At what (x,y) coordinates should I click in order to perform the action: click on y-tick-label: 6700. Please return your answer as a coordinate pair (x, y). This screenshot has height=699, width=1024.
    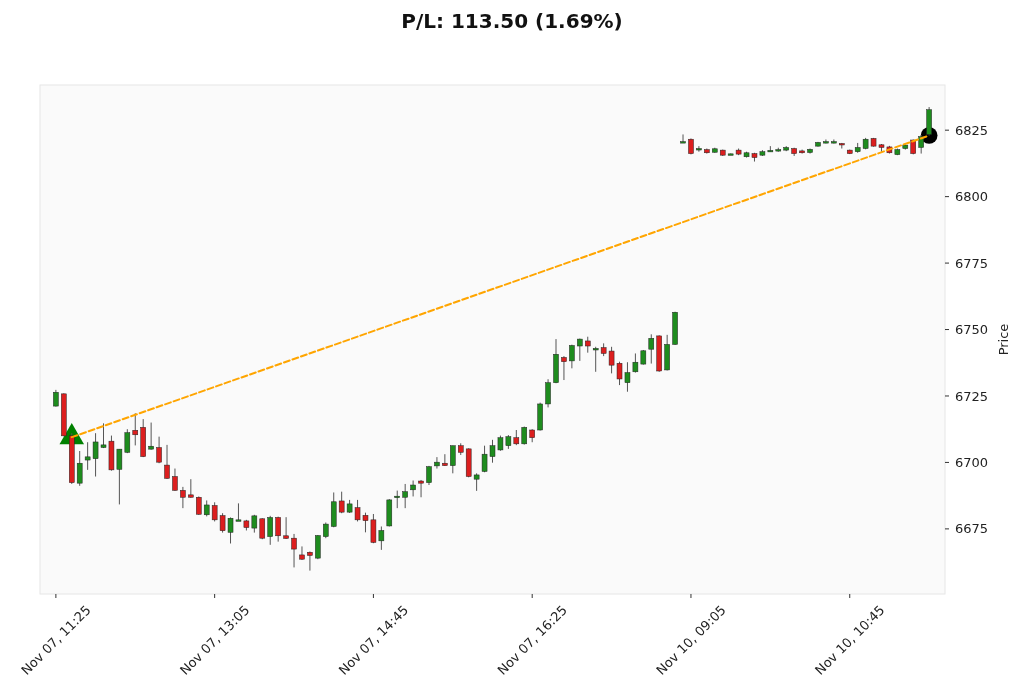
    Looking at the image, I should click on (972, 462).